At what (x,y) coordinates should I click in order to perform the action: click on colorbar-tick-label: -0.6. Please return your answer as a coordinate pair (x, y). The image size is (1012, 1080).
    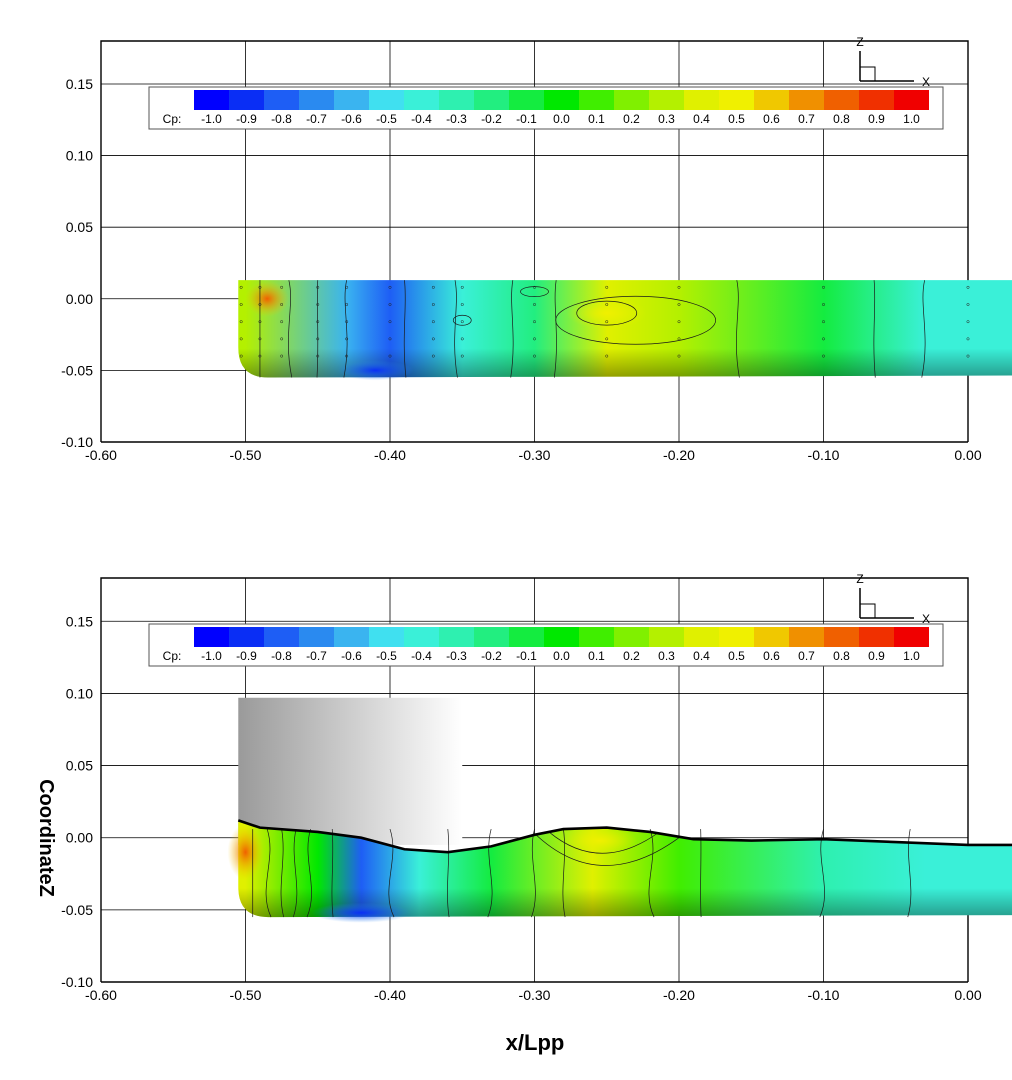
    Looking at the image, I should click on (351, 656).